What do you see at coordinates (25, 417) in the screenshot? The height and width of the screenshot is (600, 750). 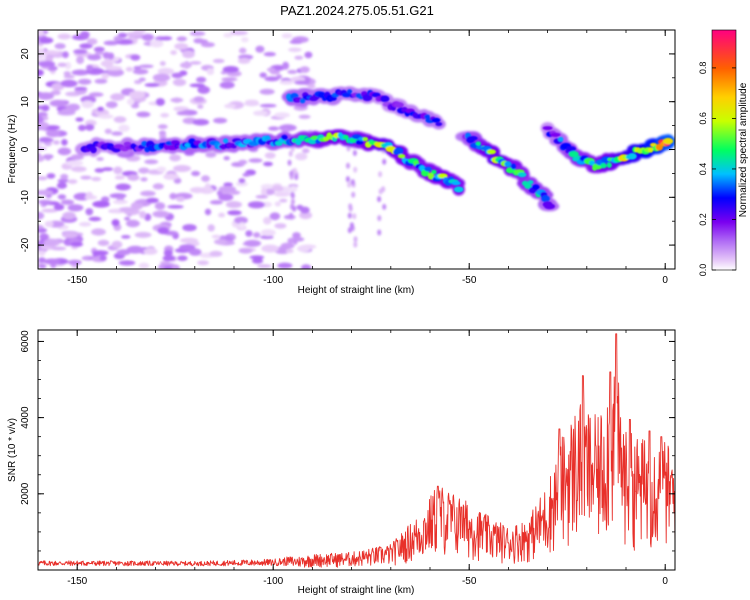 I see `y-tick-label: 4000` at bounding box center [25, 417].